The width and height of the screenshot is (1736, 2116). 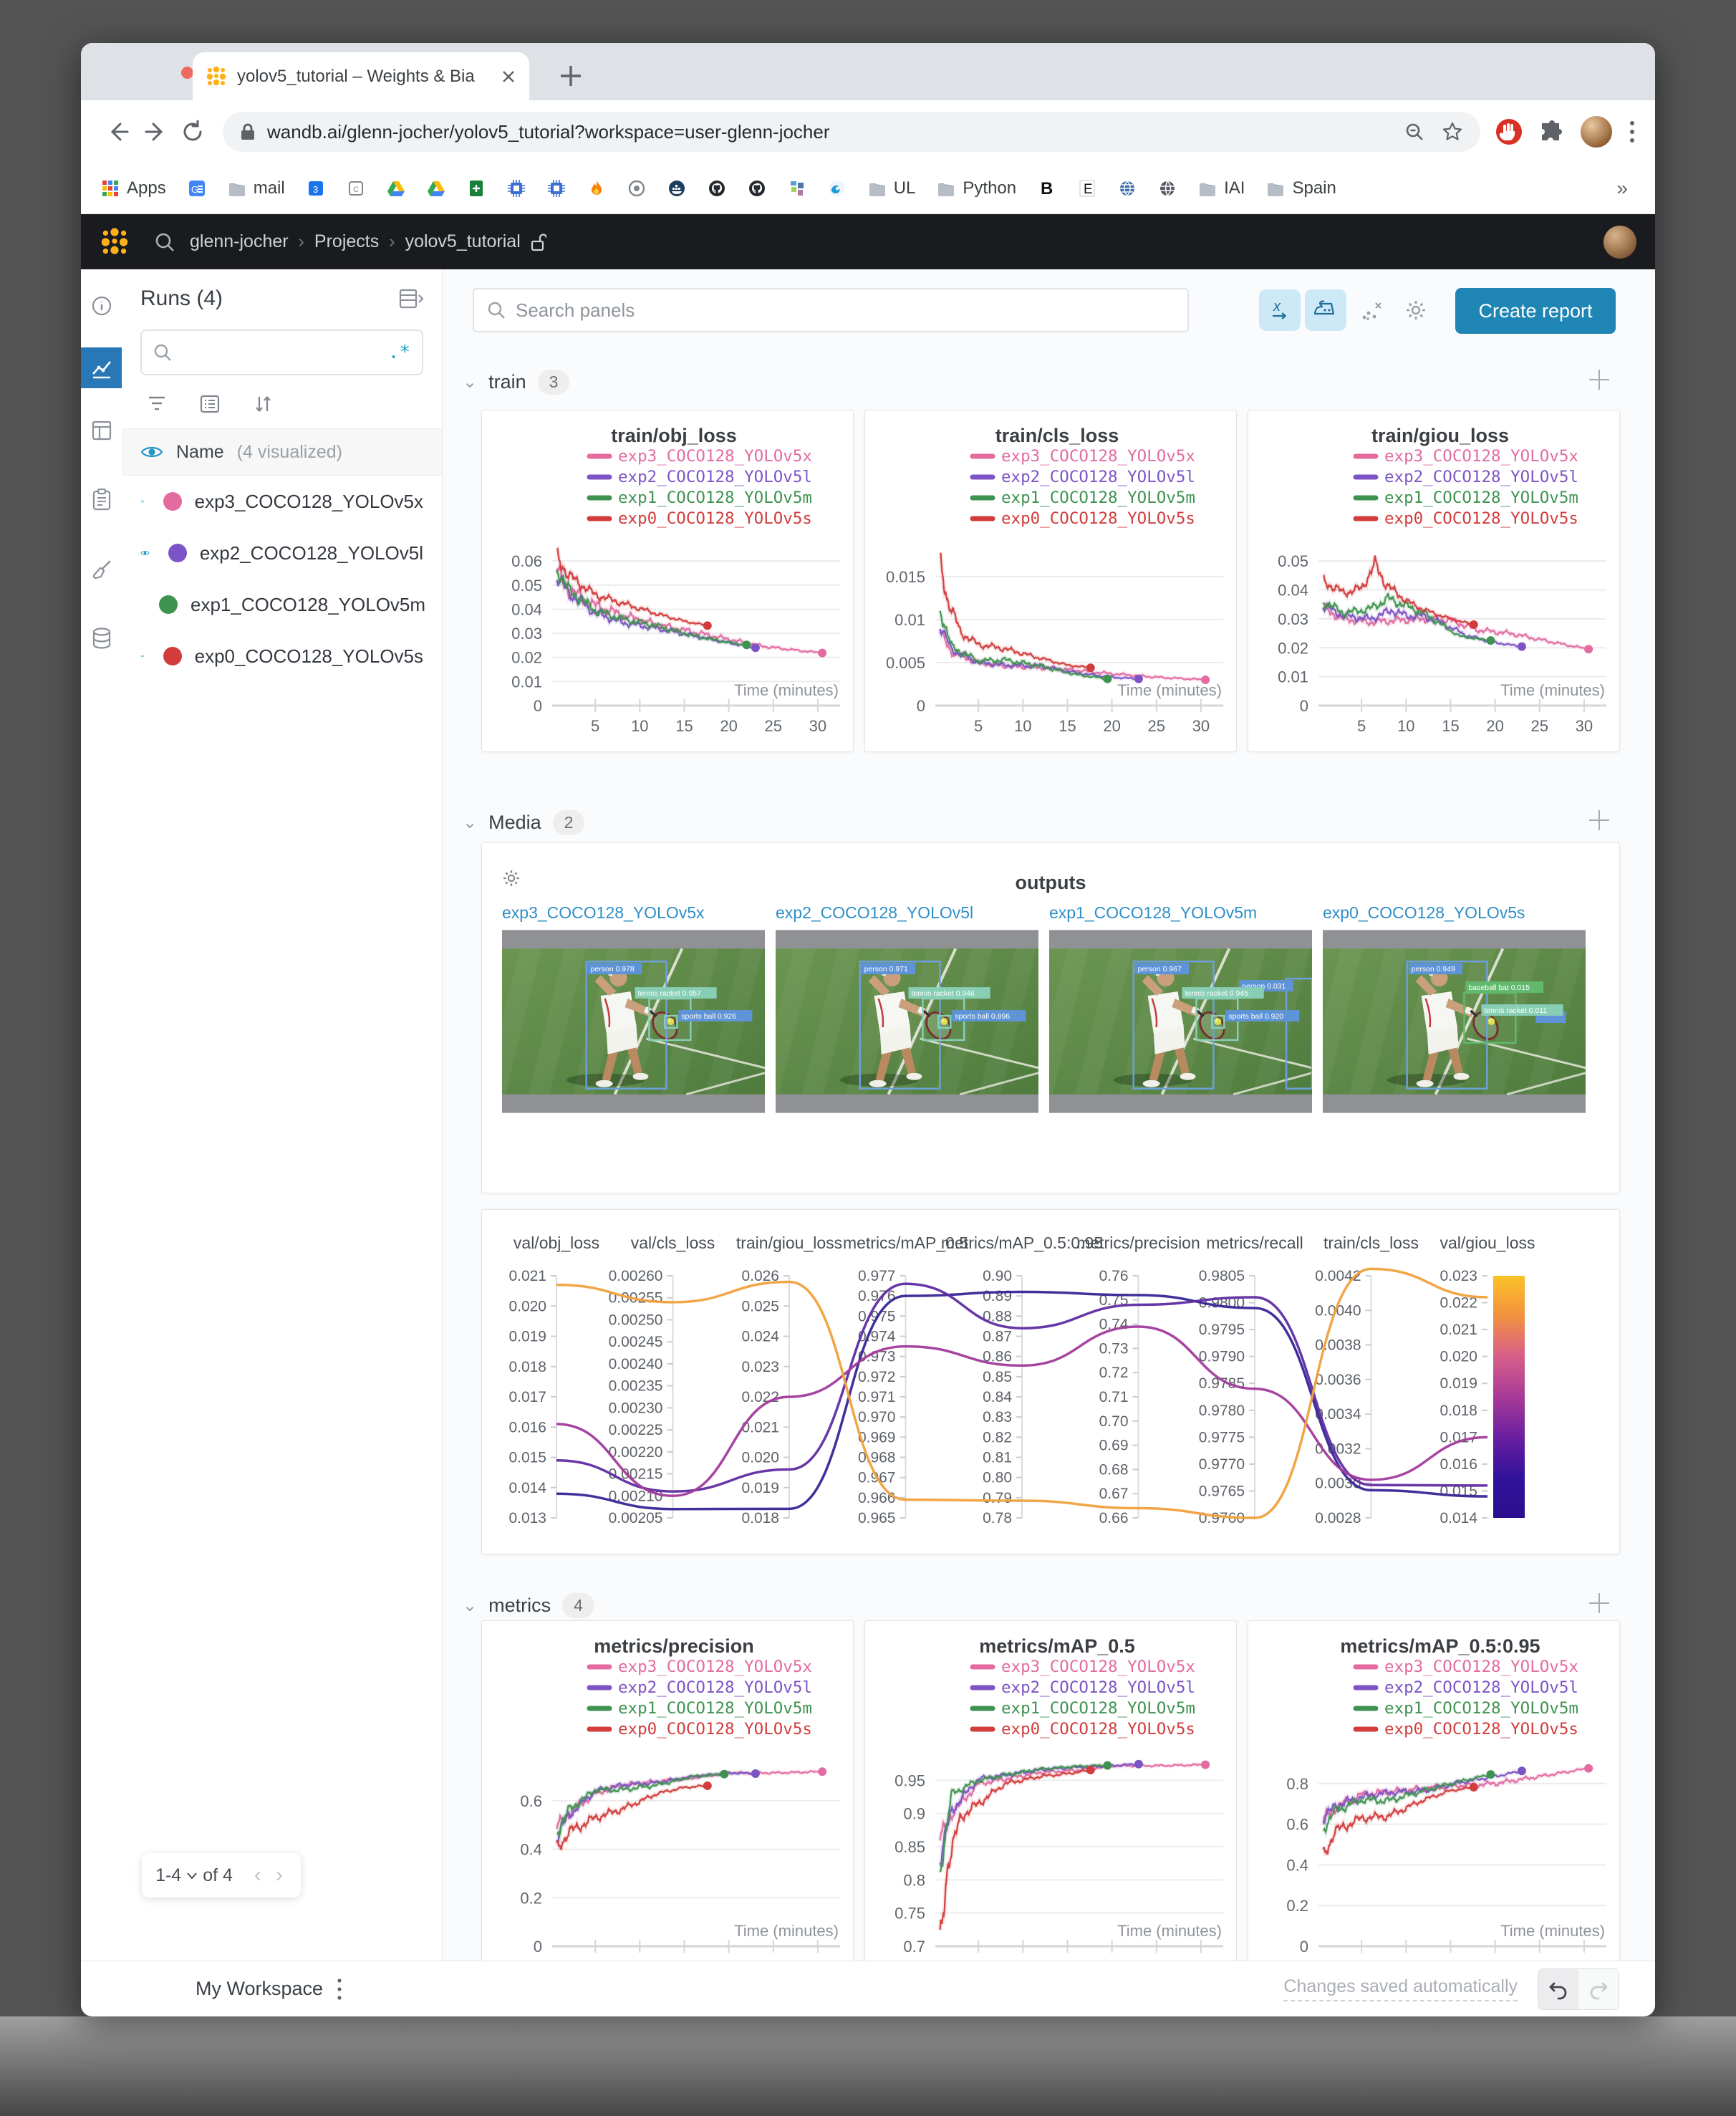 What do you see at coordinates (512, 878) in the screenshot?
I see `media-settings-gear-icon` at bounding box center [512, 878].